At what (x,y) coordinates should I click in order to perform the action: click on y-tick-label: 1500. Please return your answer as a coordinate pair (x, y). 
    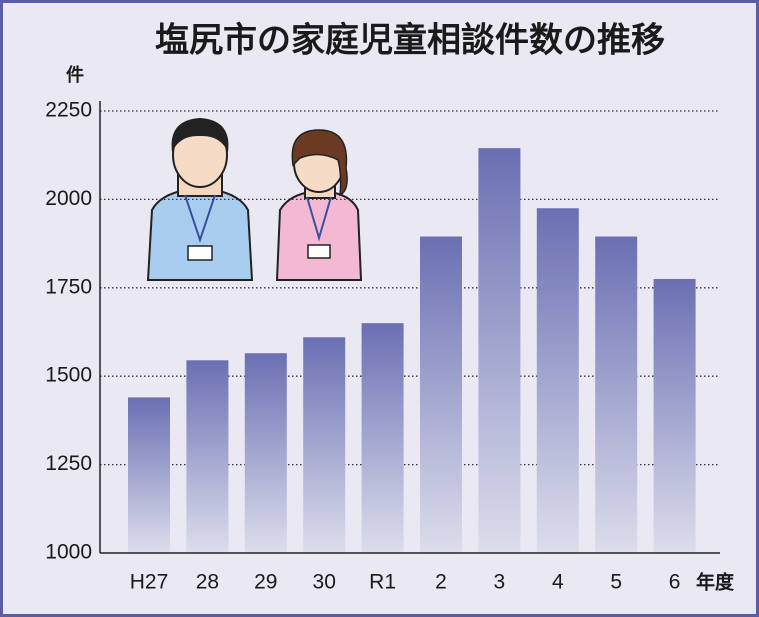
    Looking at the image, I should click on (68, 375).